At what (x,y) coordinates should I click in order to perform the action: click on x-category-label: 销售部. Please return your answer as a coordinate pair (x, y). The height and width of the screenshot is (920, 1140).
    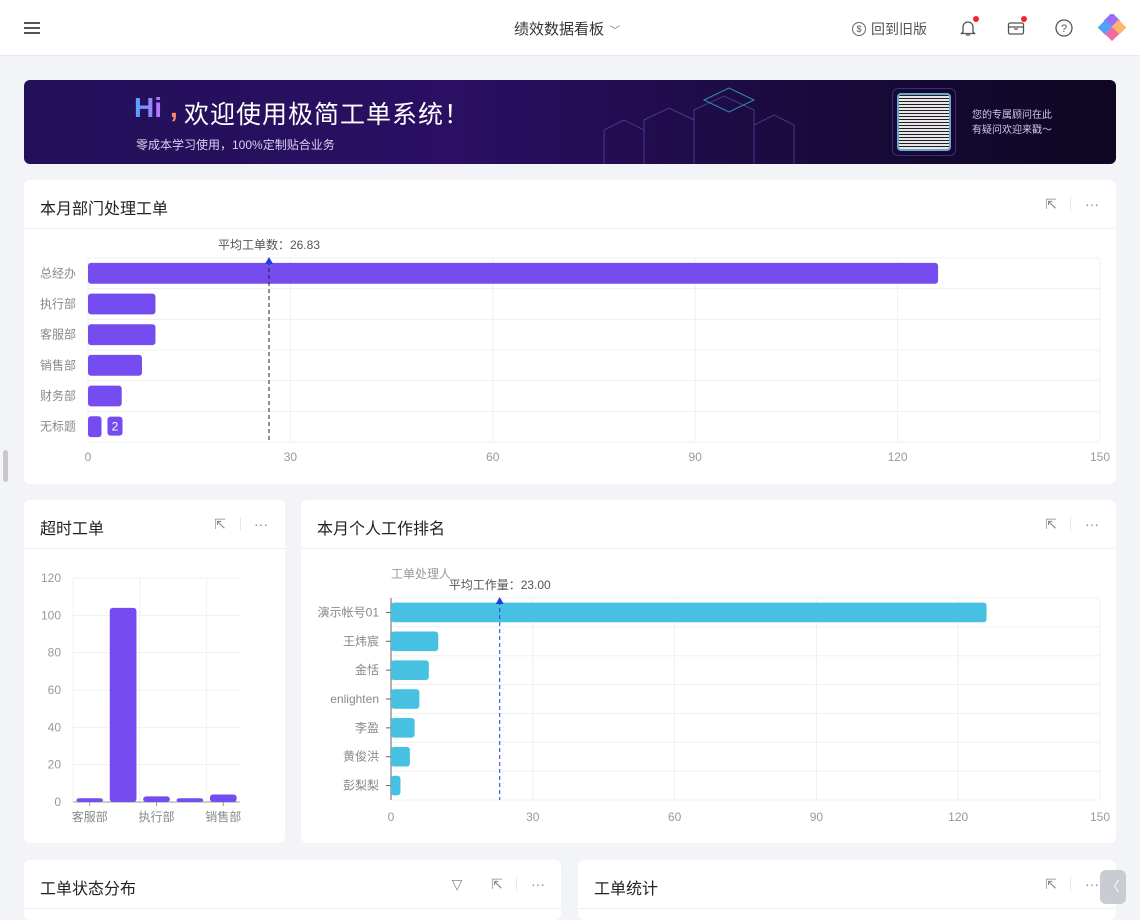
    Looking at the image, I should click on (223, 816).